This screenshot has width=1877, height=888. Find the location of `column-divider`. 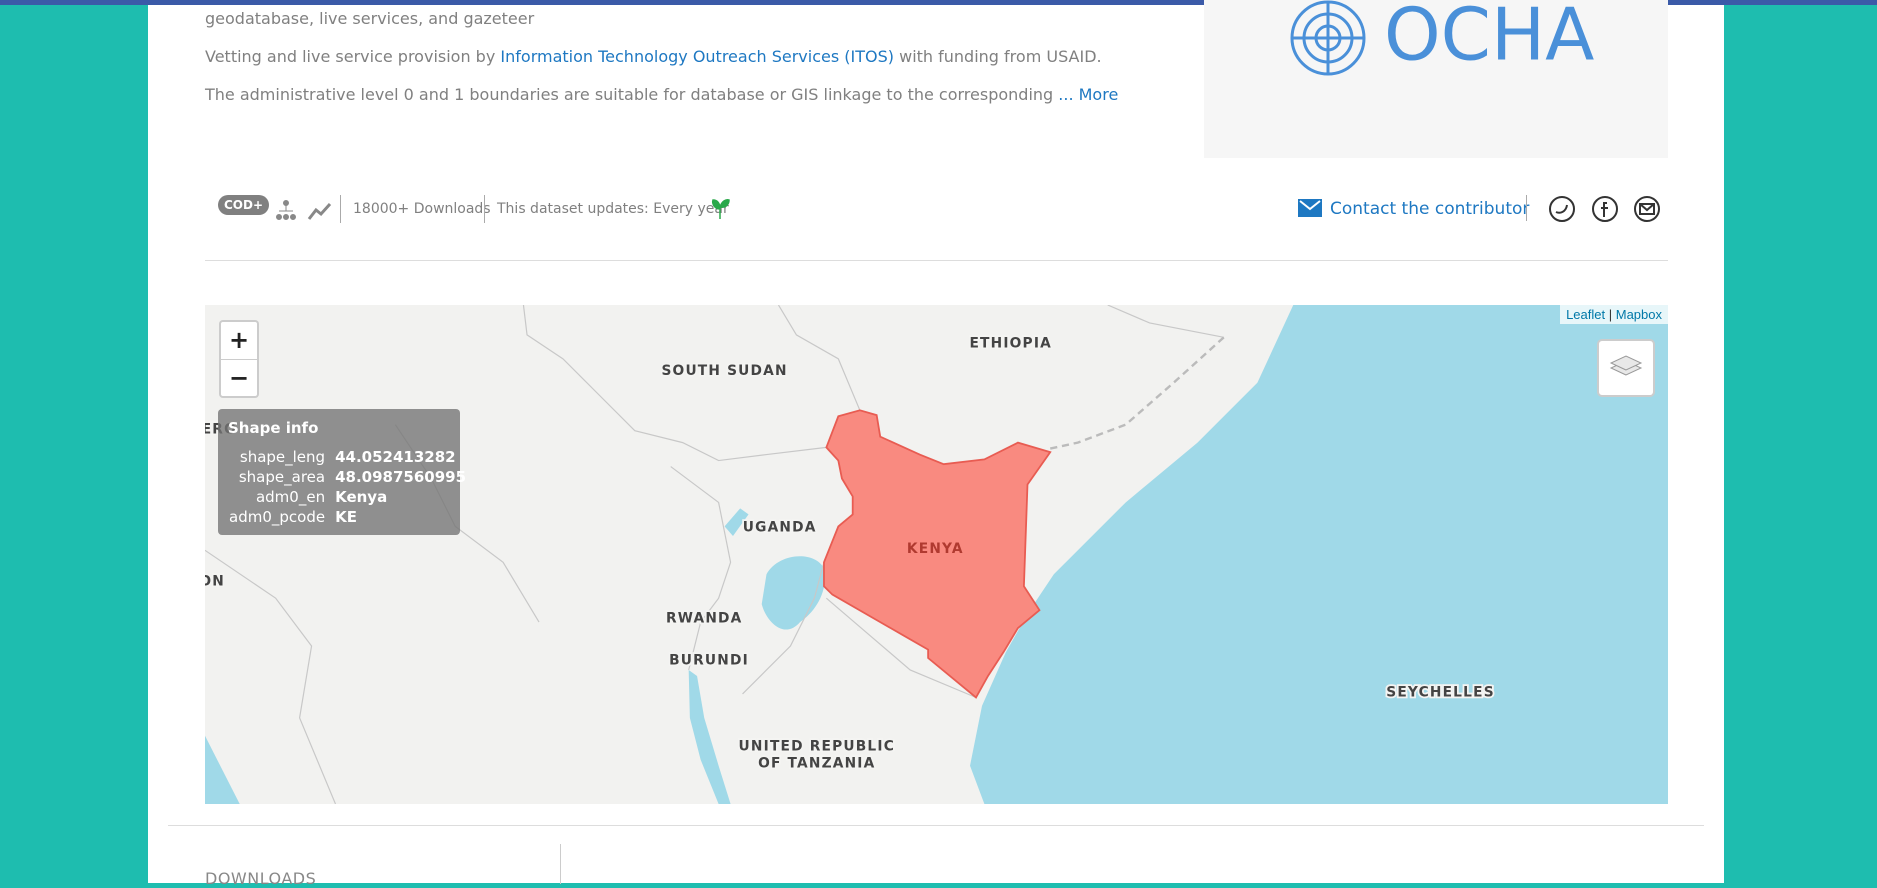

column-divider is located at coordinates (560, 864).